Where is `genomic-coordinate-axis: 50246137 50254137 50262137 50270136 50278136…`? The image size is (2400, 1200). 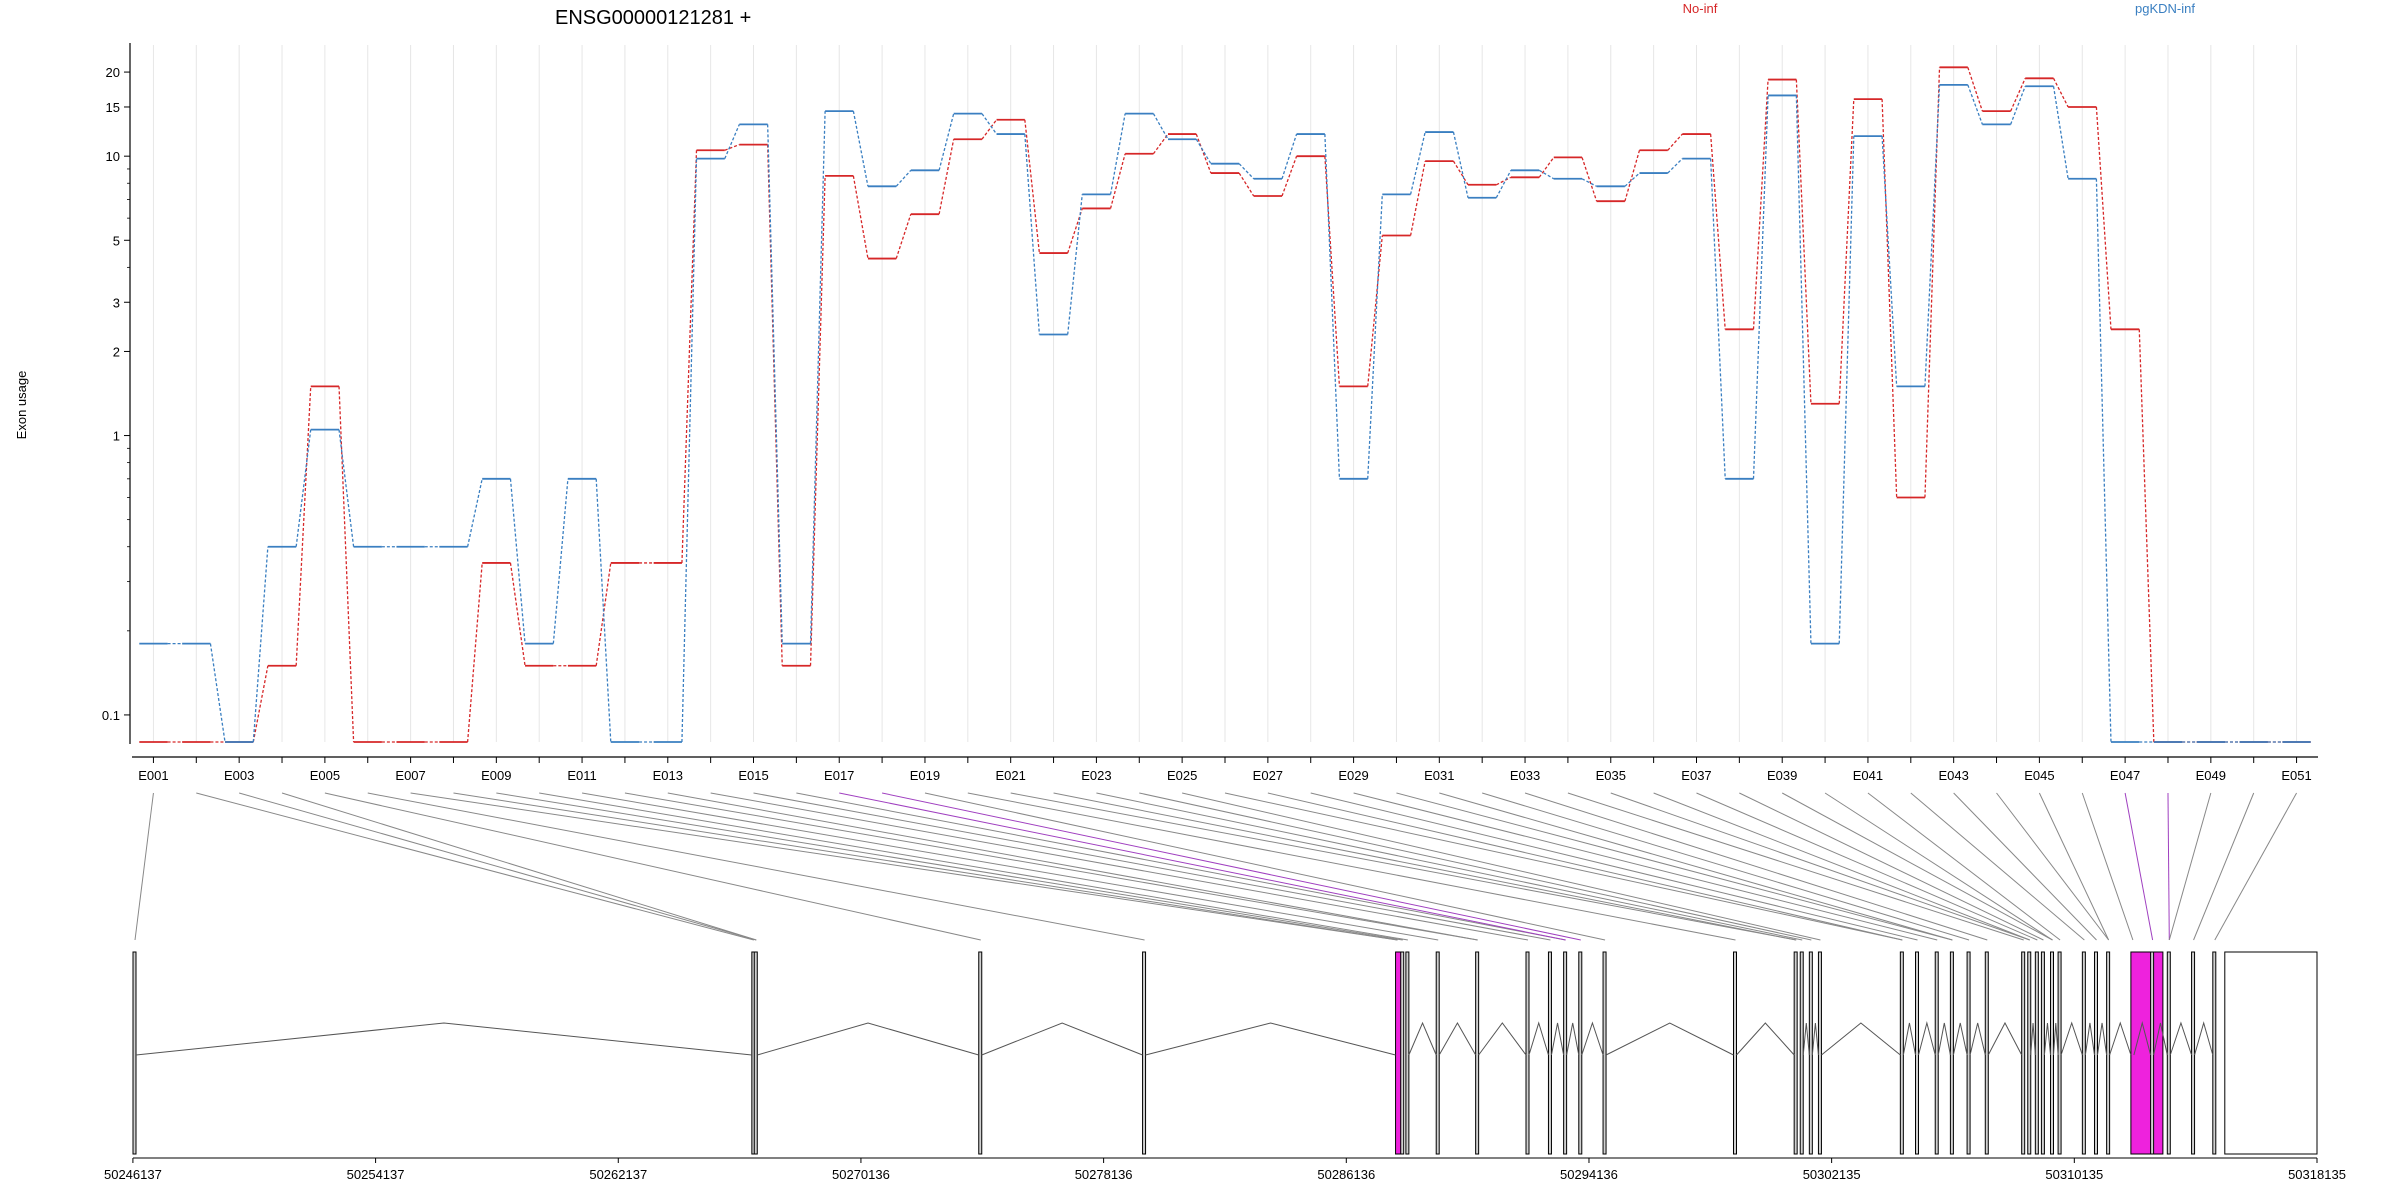
genomic-coordinate-axis: 50246137 50254137 50262137 50270136 50278136… is located at coordinates (1225, 1169).